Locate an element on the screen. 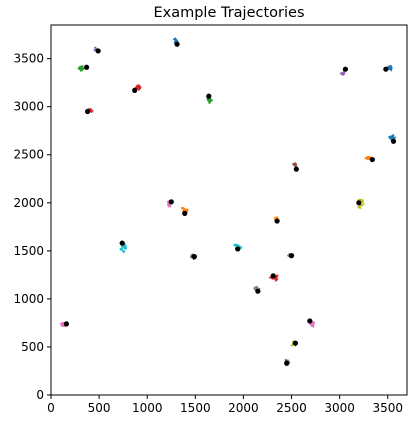  x-tick-label: 1000 is located at coordinates (147, 408).